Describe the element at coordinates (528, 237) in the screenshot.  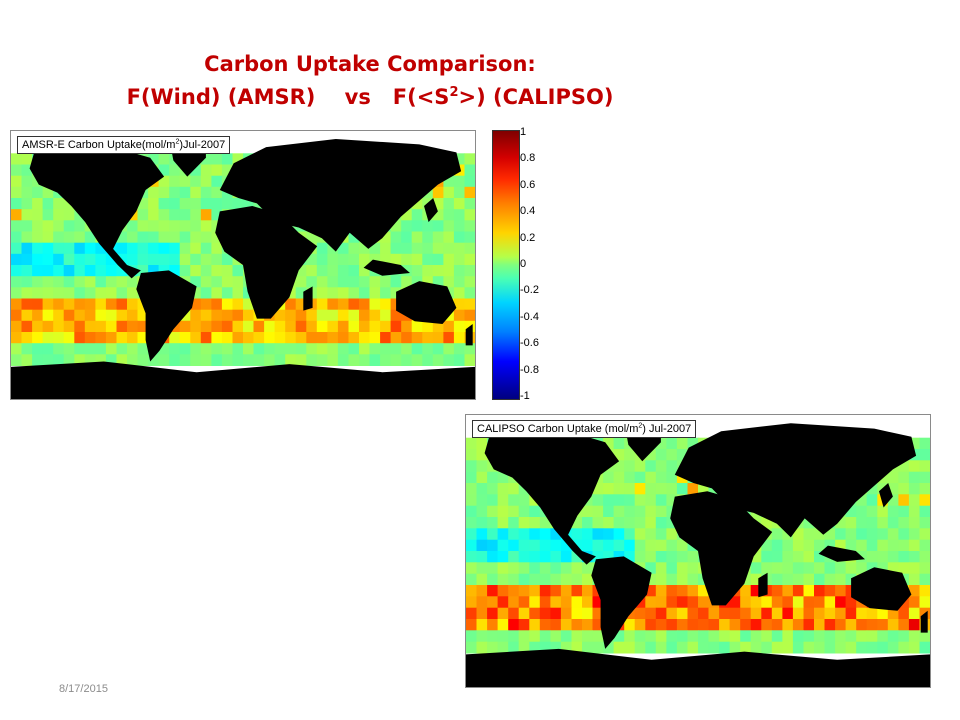
I see `colorbar-tick: 0.2` at that location.